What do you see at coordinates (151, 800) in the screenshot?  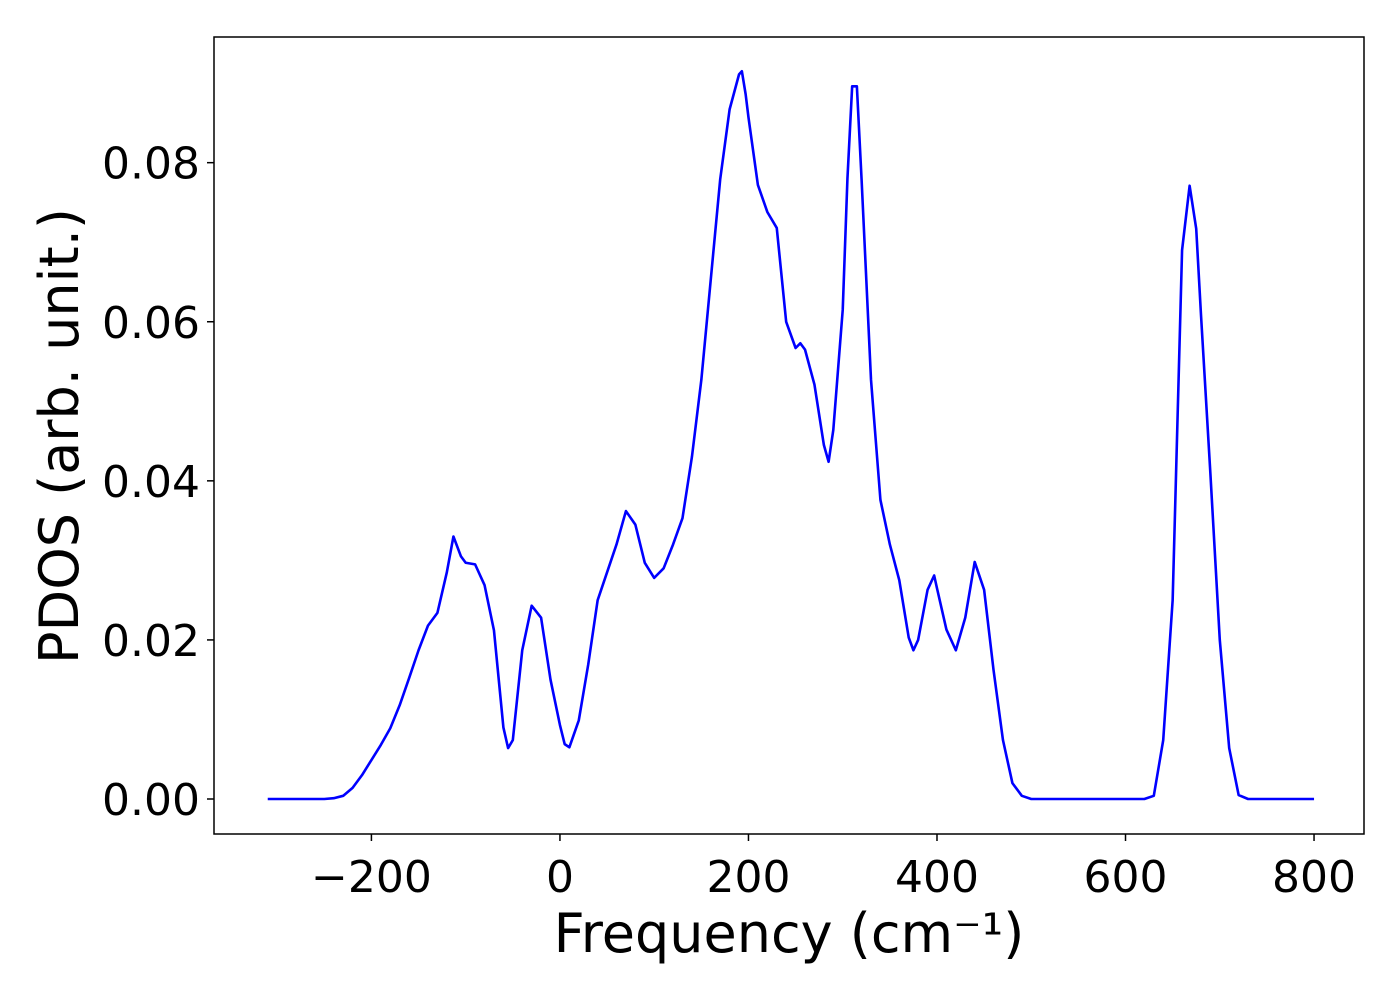 I see `y-tick-label: 0.00` at bounding box center [151, 800].